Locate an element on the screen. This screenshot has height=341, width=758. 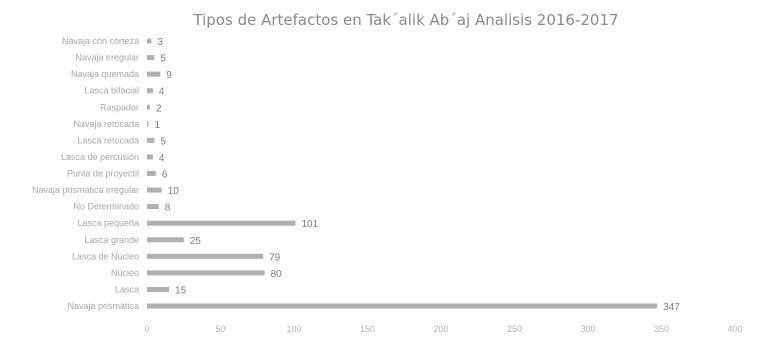
data-label: 6 is located at coordinates (165, 175).